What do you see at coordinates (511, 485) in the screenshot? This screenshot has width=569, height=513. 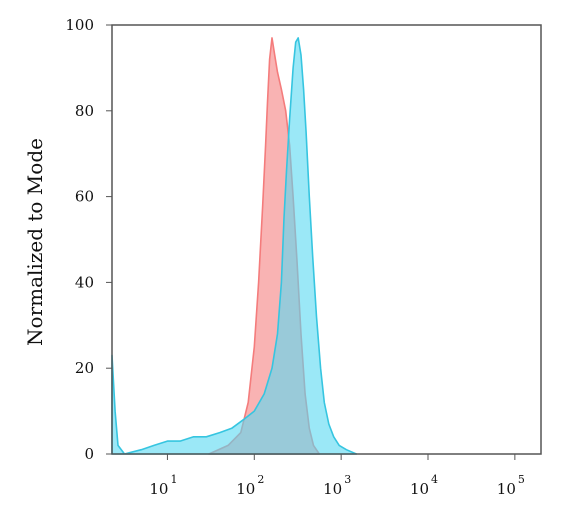 I see `x-tick-label: 10⁵` at bounding box center [511, 485].